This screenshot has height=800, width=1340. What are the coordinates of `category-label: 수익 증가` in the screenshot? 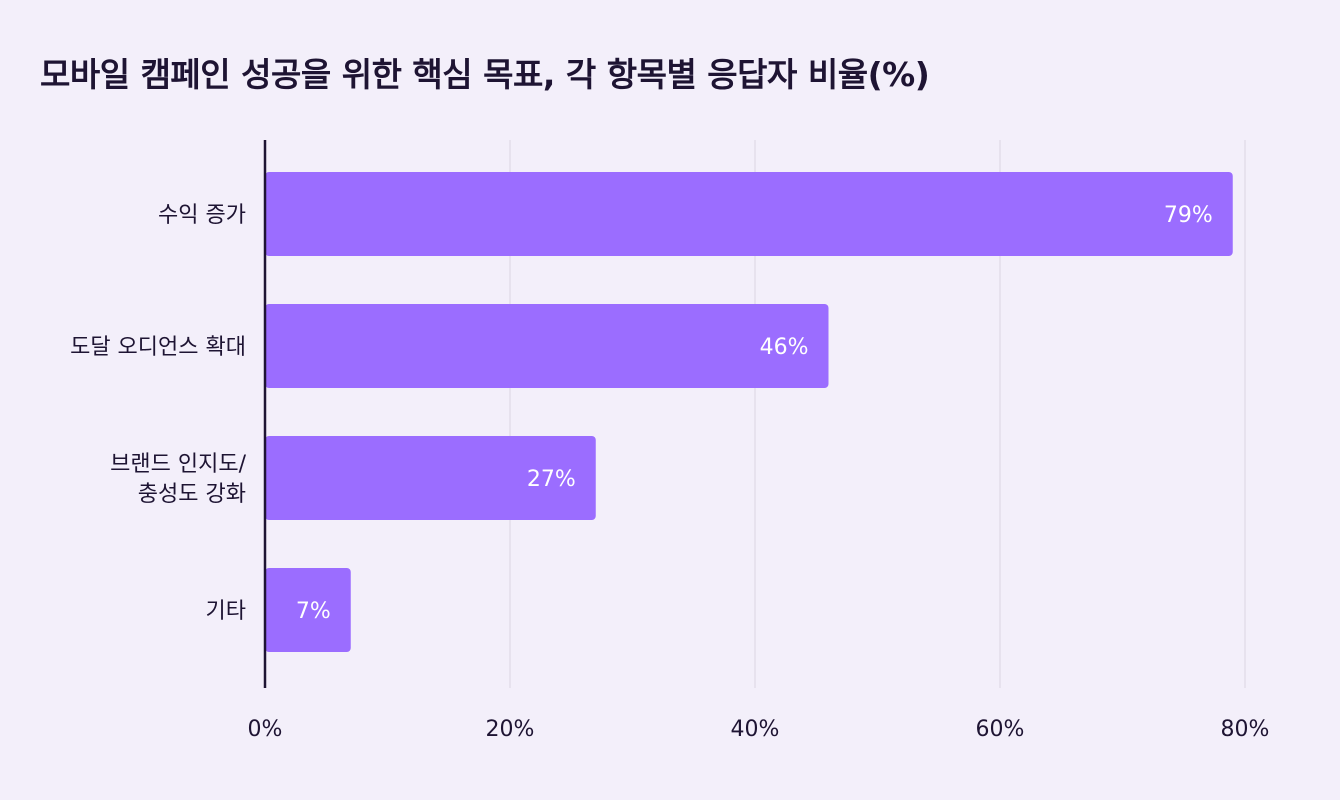 It's located at (202, 215).